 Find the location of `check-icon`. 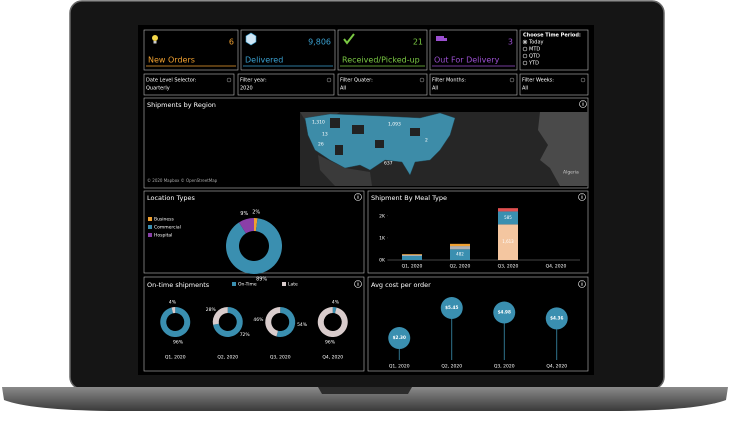

check-icon is located at coordinates (349, 39).